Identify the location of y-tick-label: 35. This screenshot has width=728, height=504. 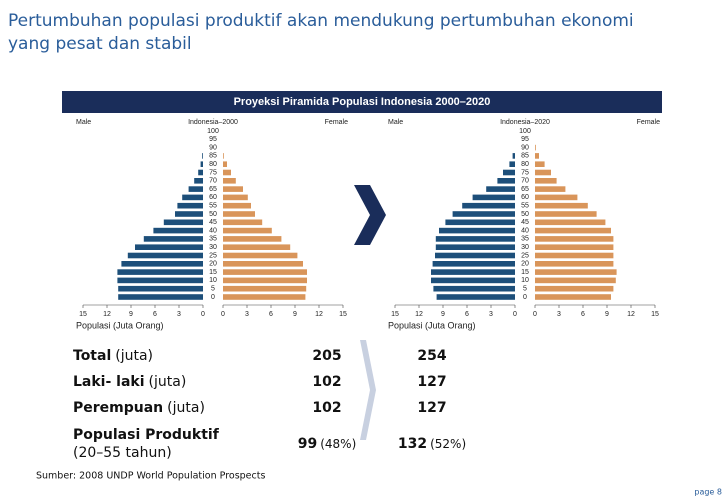
(525, 239).